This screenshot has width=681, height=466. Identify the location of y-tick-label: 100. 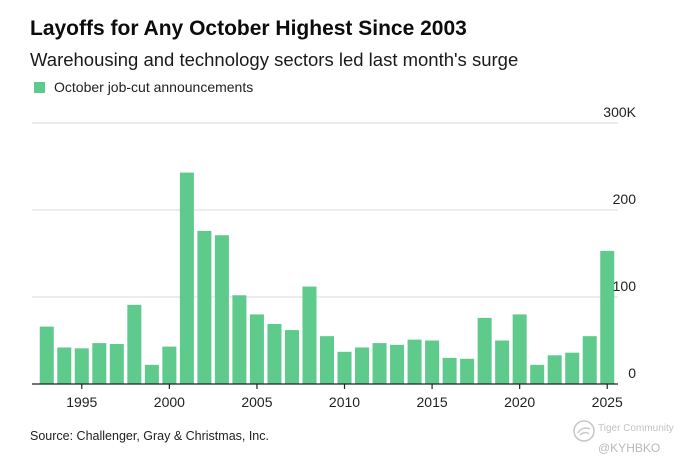
(625, 286).